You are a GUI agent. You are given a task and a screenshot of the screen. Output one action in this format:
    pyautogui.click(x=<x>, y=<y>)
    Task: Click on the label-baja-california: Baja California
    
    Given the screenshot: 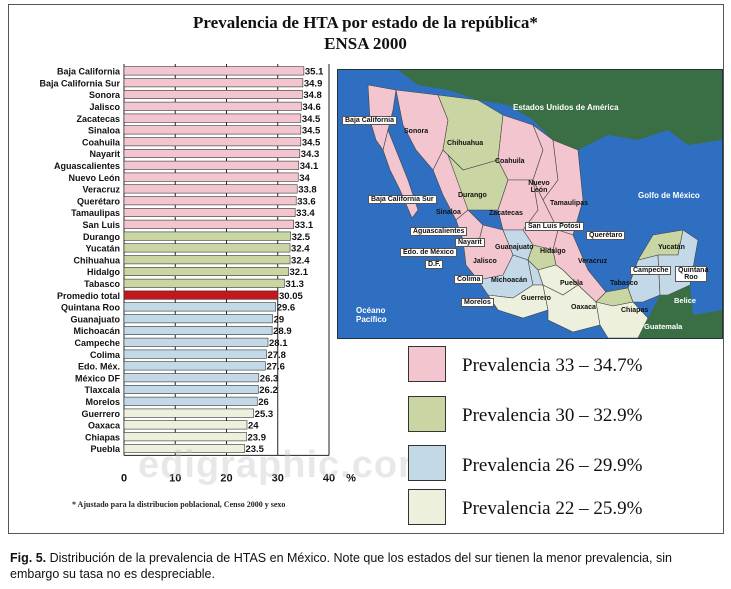 What is the action you would take?
    pyautogui.click(x=370, y=120)
    